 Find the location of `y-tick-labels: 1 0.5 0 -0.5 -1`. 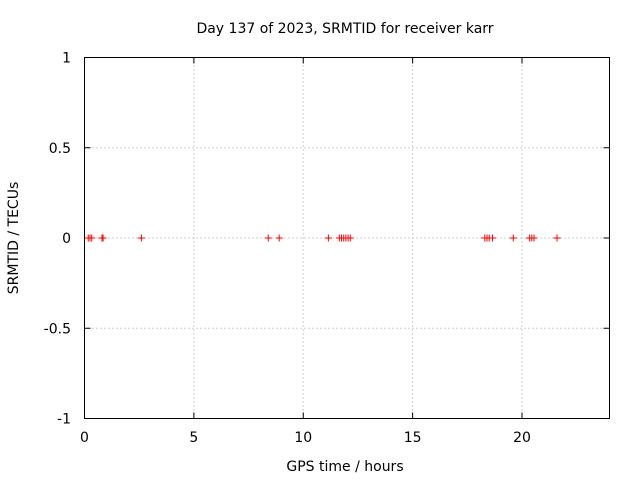

y-tick-labels: 1 0.5 0 -0.5 -1 is located at coordinates (57, 239).